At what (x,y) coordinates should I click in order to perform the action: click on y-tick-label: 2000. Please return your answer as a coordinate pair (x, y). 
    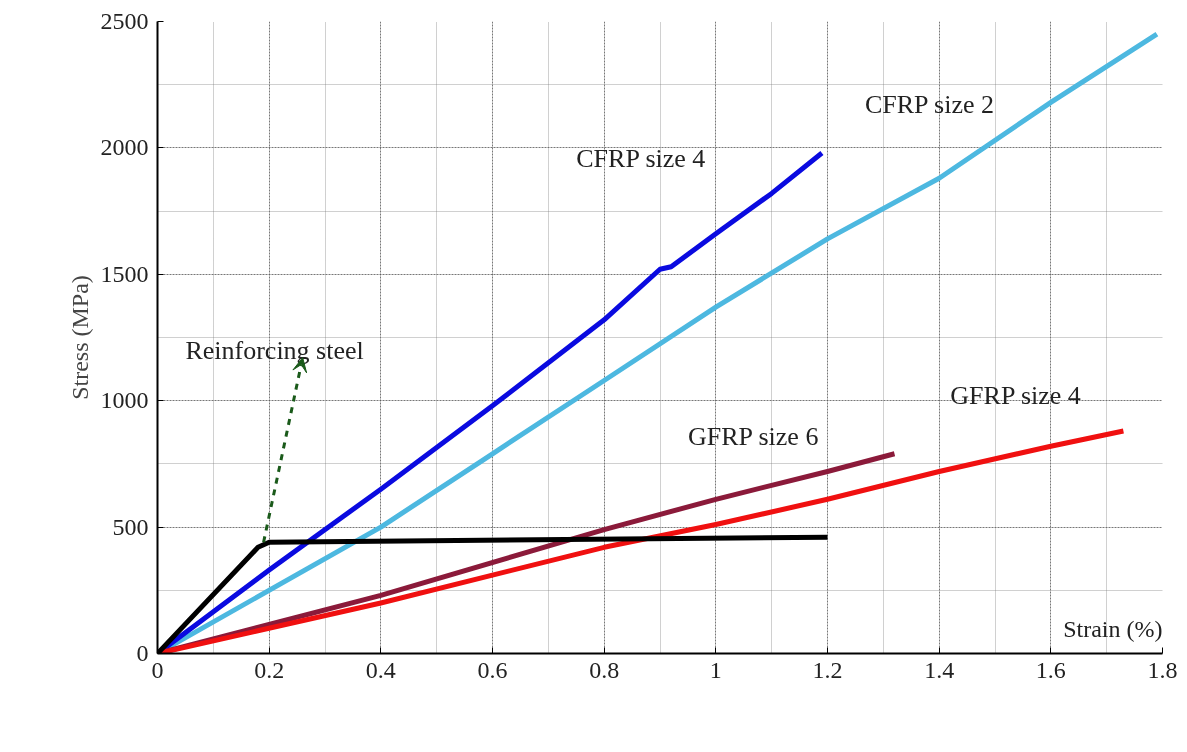
    Looking at the image, I should click on (124, 147).